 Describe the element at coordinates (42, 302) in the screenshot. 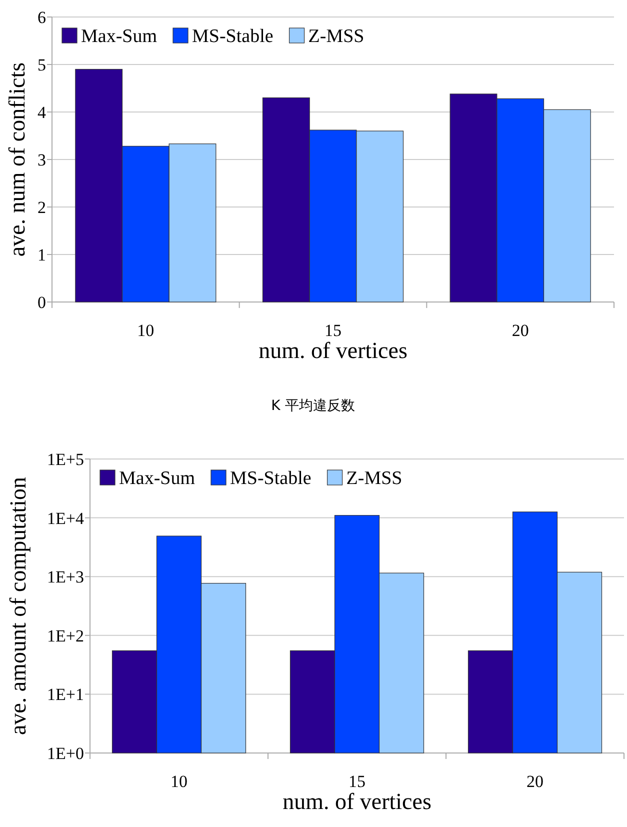

I see `y-tick-label: 0` at that location.